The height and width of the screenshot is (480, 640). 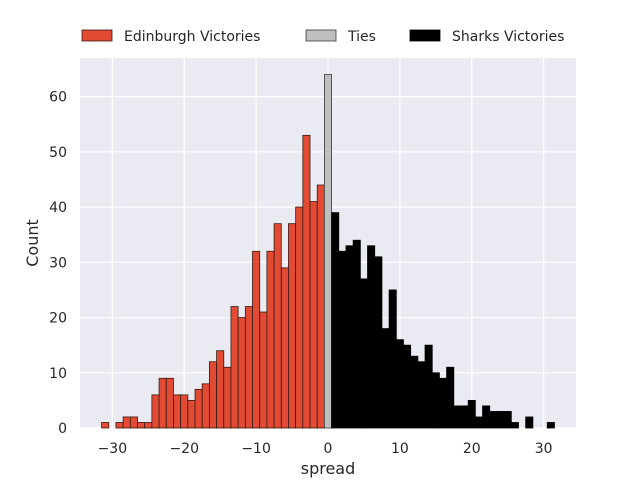 I want to click on x-tick-label: 20, so click(x=472, y=449).